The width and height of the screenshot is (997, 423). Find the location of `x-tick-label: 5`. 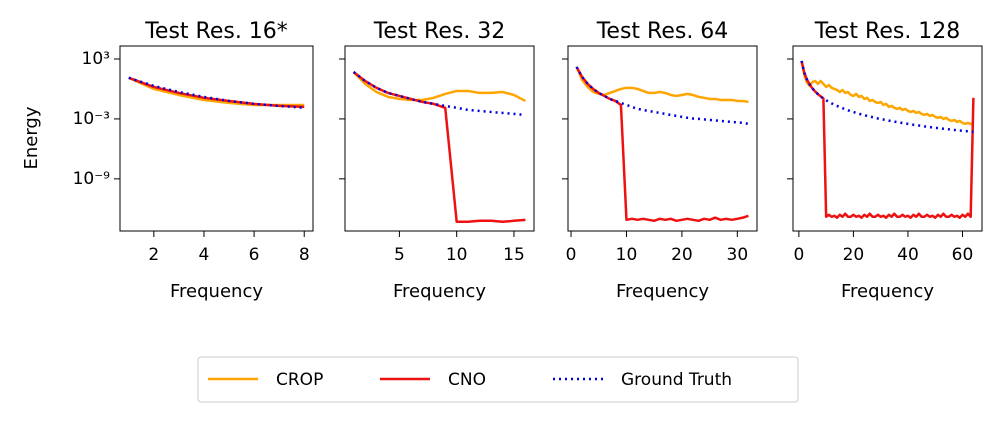

x-tick-label: 5 is located at coordinates (399, 255).